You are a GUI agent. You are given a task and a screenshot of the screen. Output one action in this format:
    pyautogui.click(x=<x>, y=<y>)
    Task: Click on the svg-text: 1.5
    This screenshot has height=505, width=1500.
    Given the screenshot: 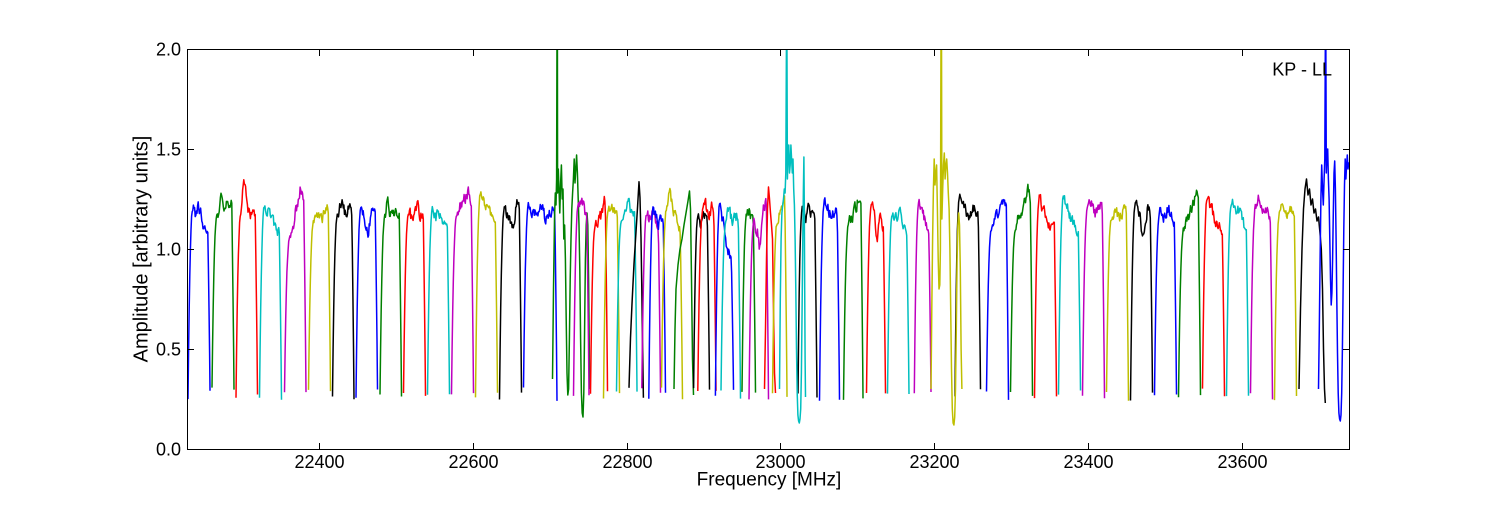 What is the action you would take?
    pyautogui.click(x=168, y=150)
    